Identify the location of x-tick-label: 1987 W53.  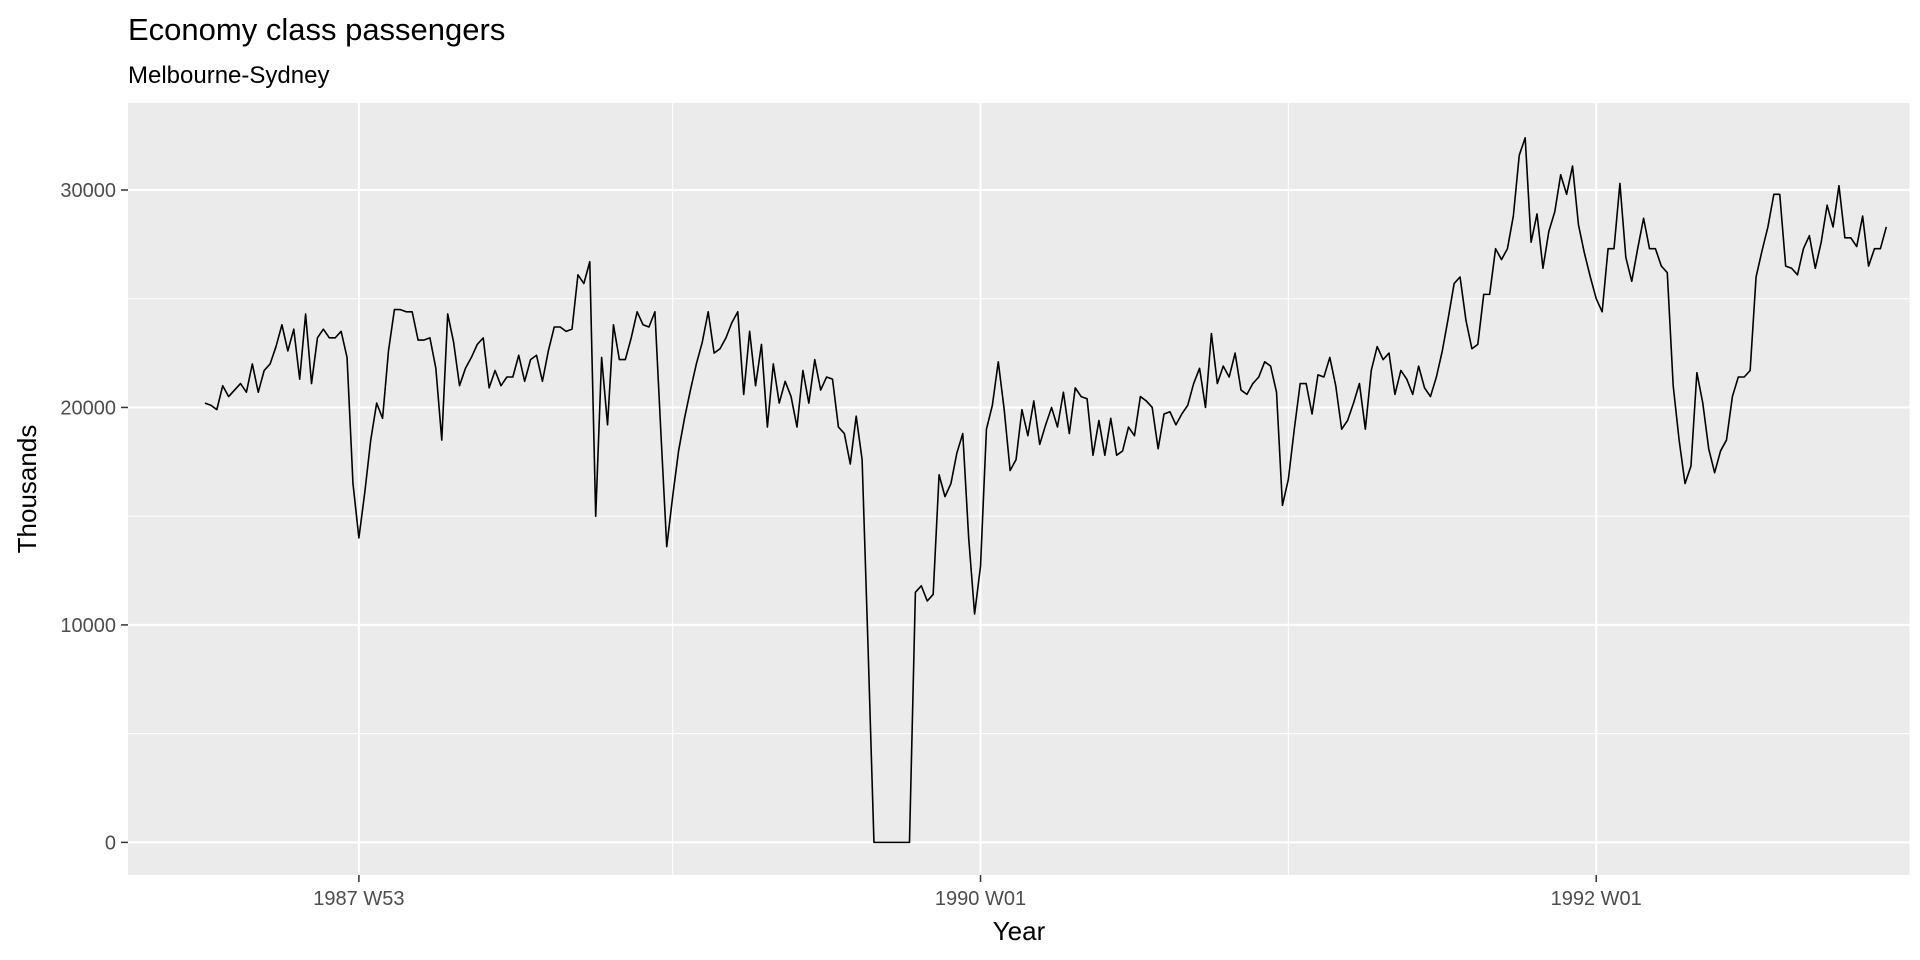
(358, 899).